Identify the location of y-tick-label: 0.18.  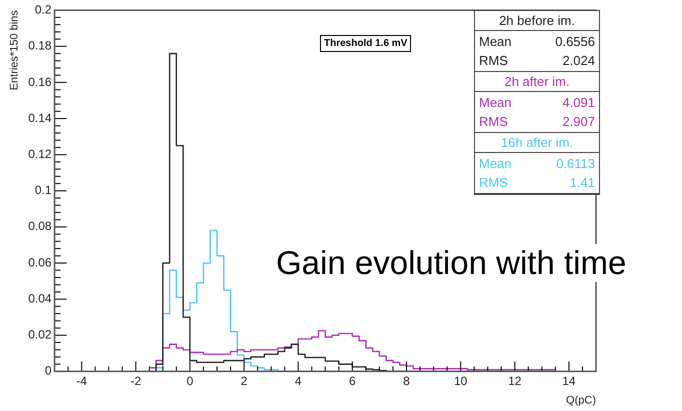
(40, 45).